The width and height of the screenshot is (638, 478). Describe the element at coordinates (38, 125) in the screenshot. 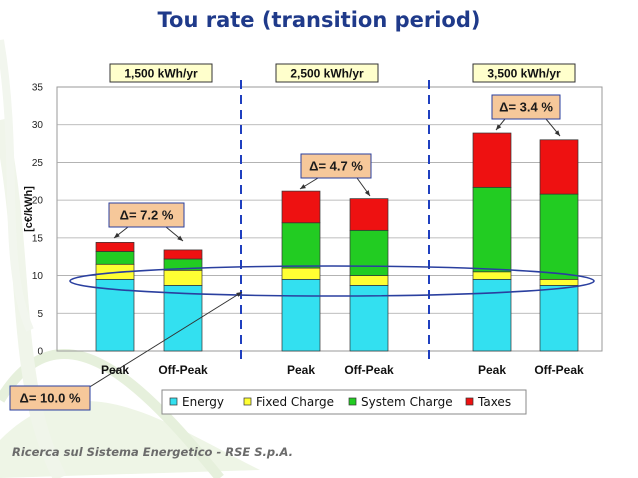

I see `y-tick-label: 30` at that location.